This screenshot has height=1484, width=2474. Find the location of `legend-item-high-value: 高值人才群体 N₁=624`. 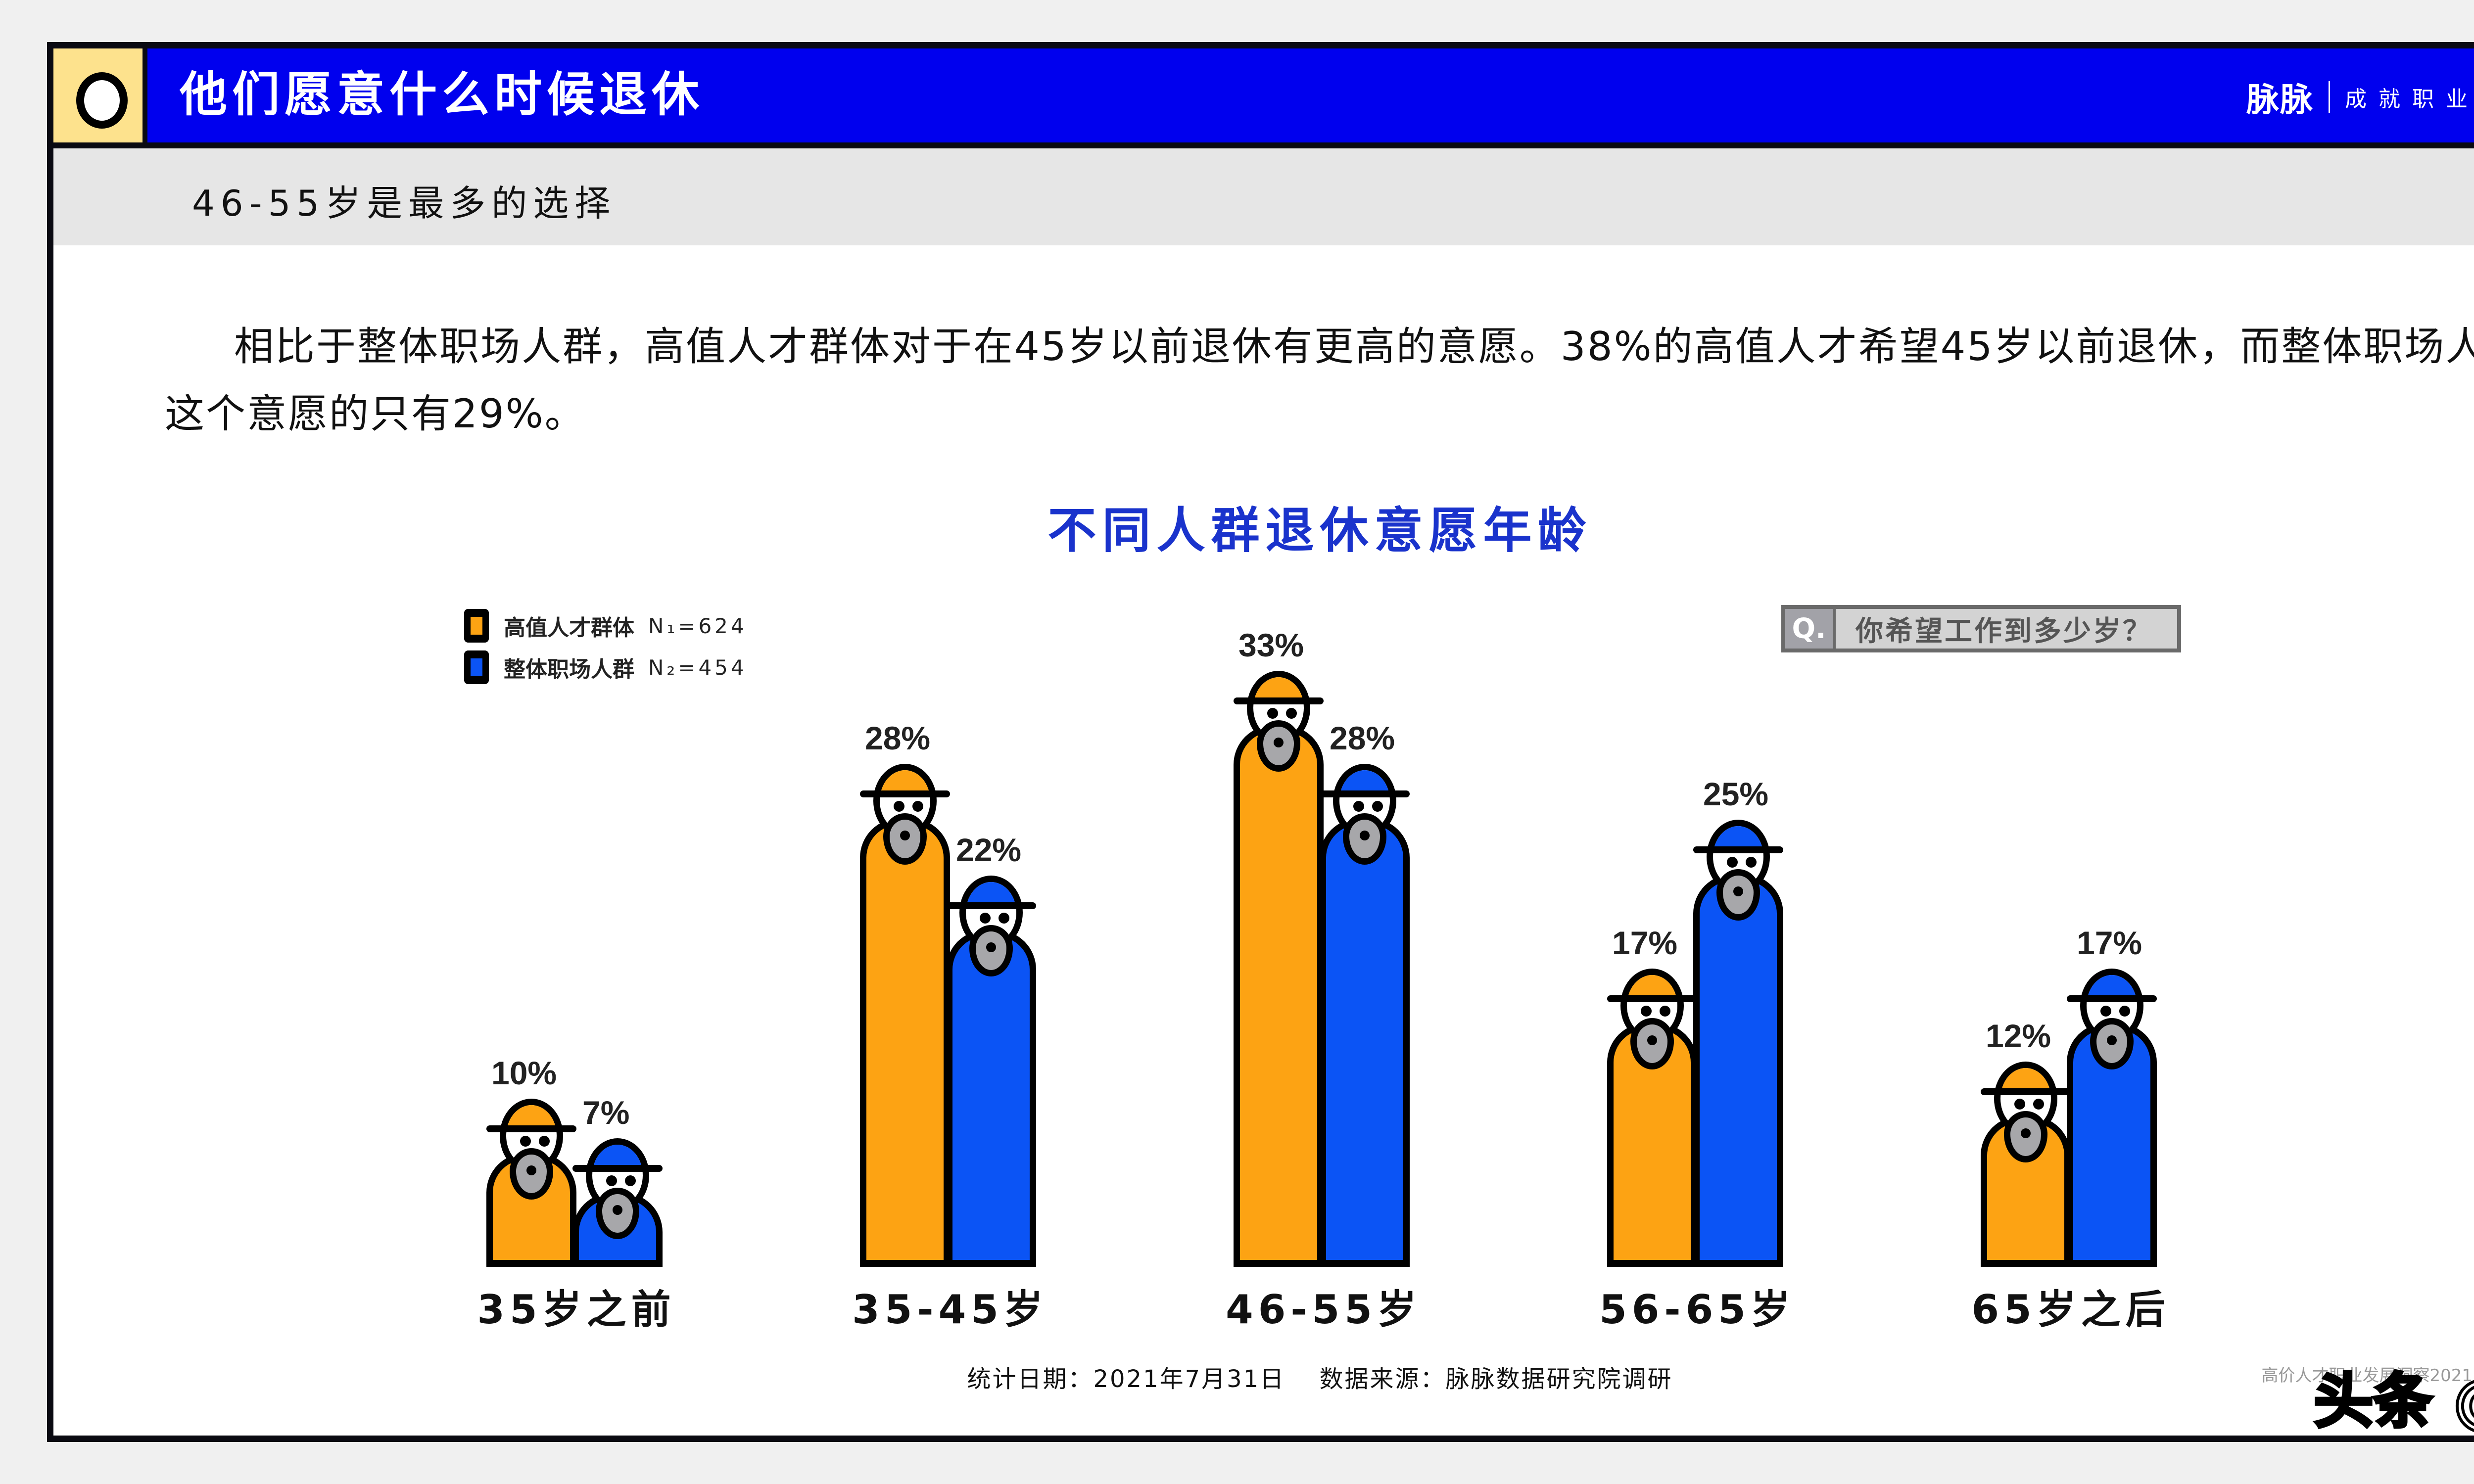

legend-item-high-value: 高值人才群体 N₁=624 is located at coordinates (606, 626).